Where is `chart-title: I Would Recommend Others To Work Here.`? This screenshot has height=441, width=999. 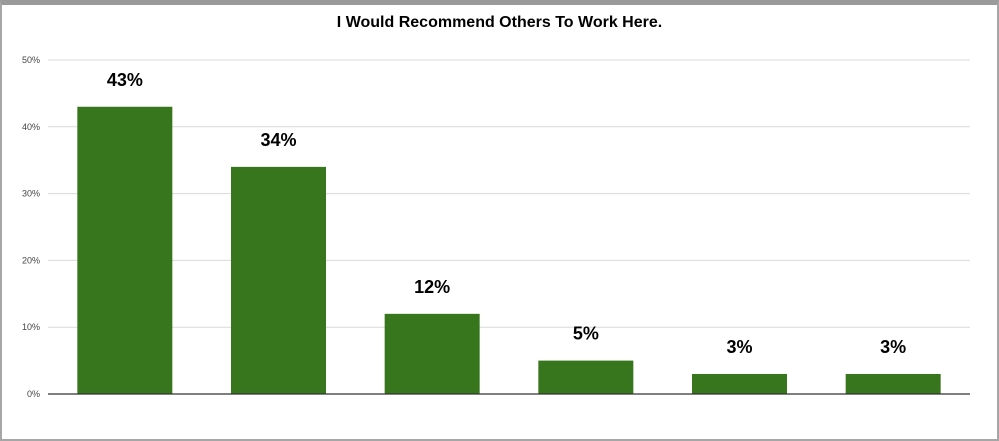
chart-title: I Would Recommend Others To Work Here. is located at coordinates (499, 22).